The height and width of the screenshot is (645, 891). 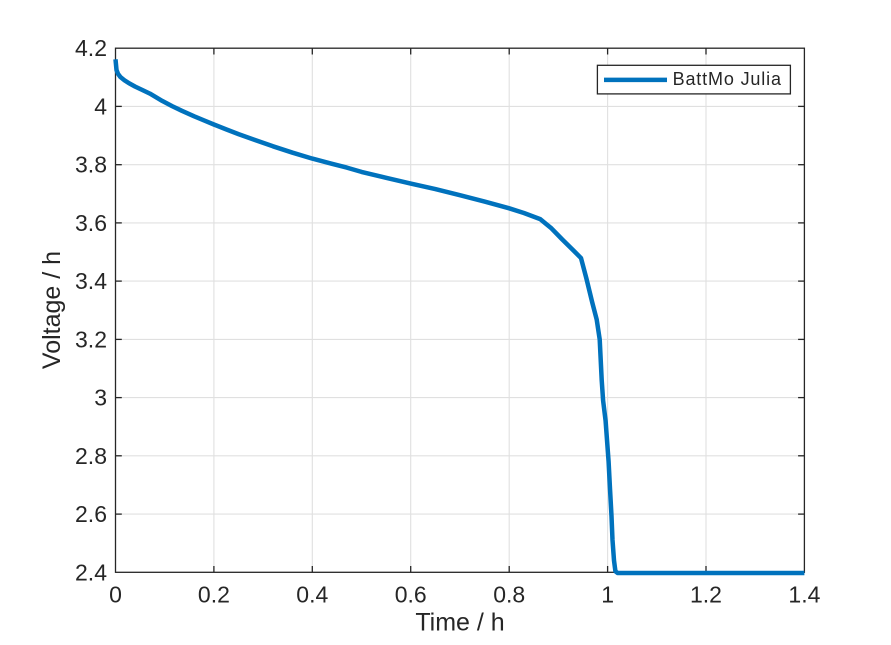 What do you see at coordinates (727, 79) in the screenshot?
I see `svg-text: BattMo Julia` at bounding box center [727, 79].